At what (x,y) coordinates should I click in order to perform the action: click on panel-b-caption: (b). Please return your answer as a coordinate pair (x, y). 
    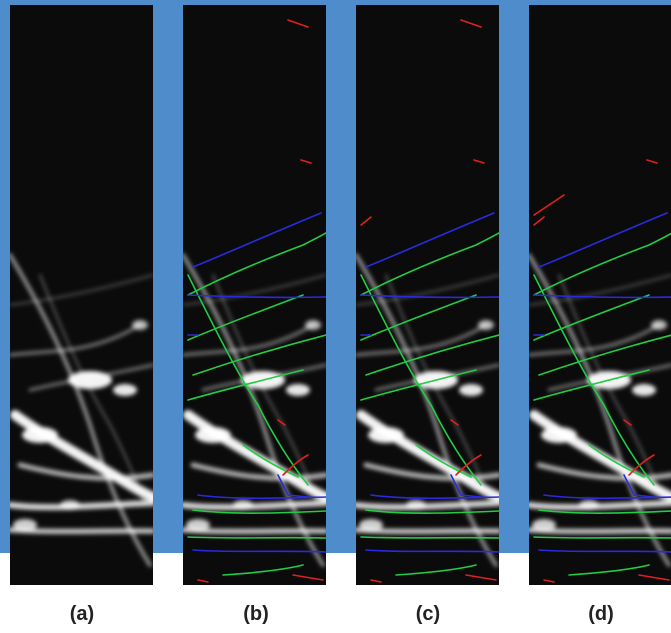
    Looking at the image, I should click on (256, 614).